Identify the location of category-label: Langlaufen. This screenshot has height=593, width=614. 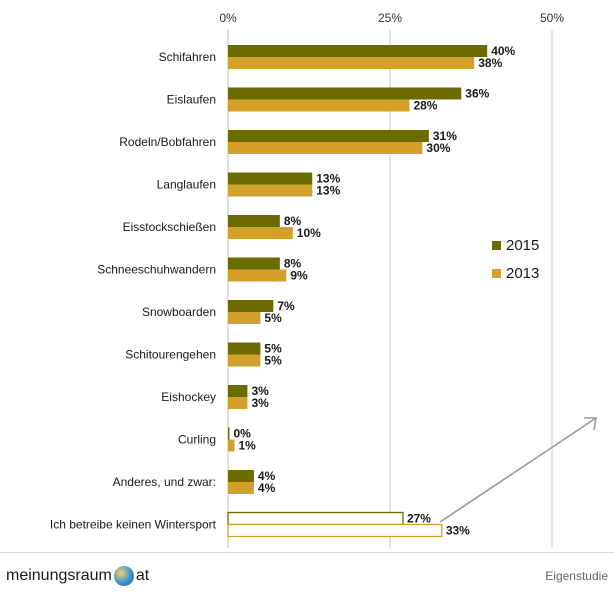
(186, 185).